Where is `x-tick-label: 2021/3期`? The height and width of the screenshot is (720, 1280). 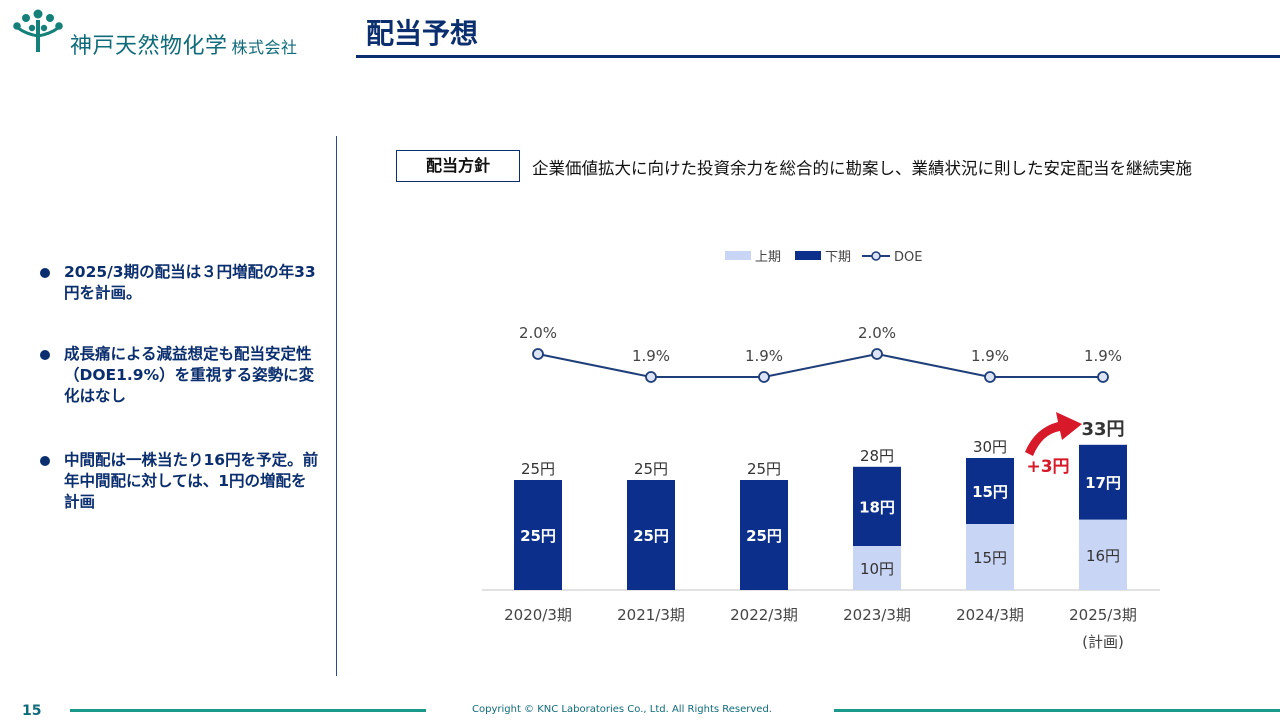 x-tick-label: 2021/3期 is located at coordinates (651, 615).